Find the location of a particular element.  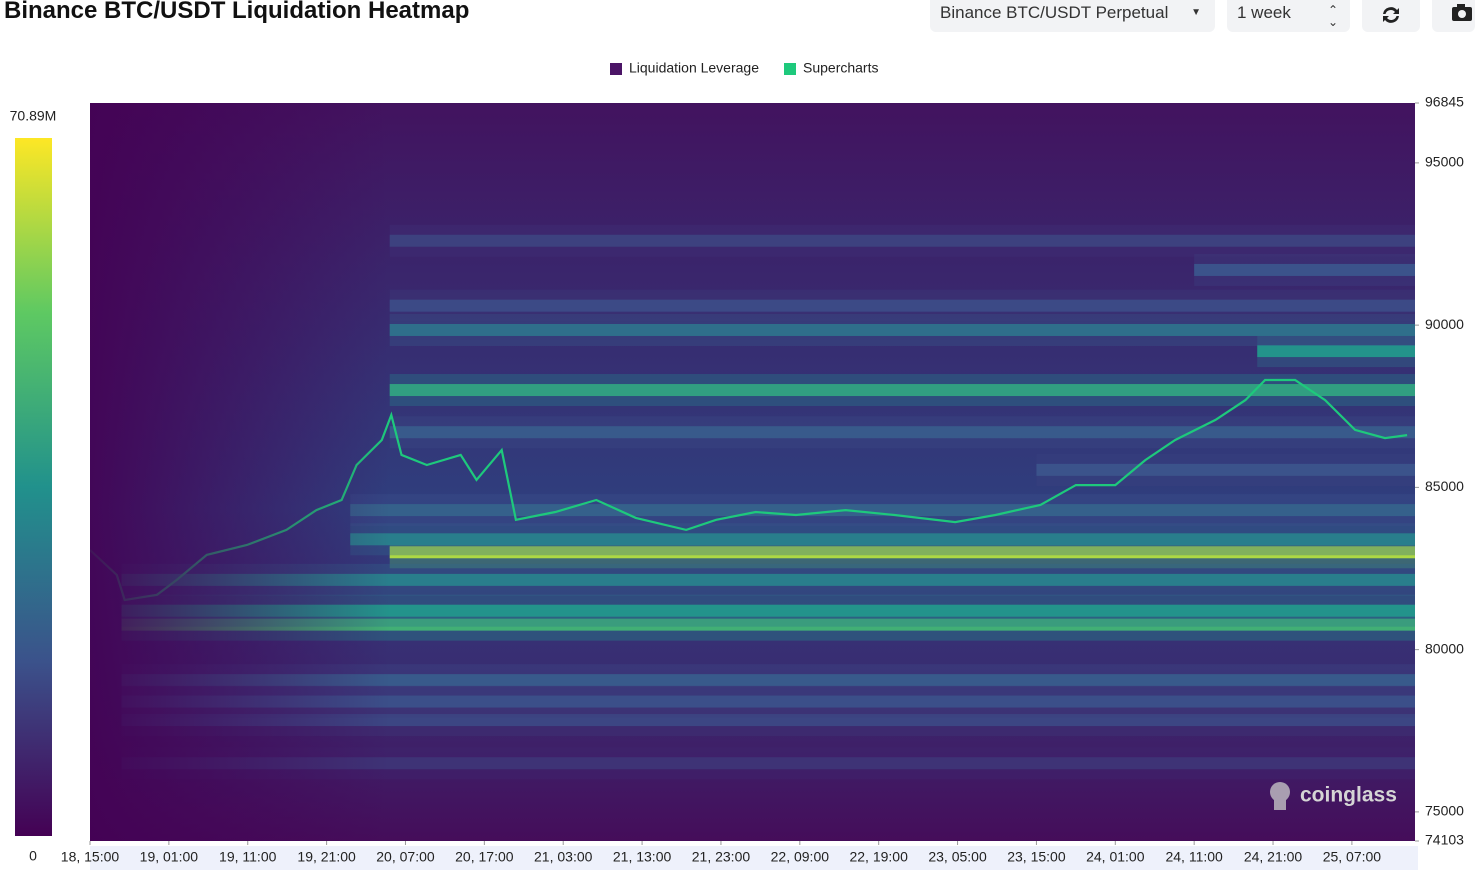

range-select: 1 week ⌃ ⌄ is located at coordinates (1288, 16).